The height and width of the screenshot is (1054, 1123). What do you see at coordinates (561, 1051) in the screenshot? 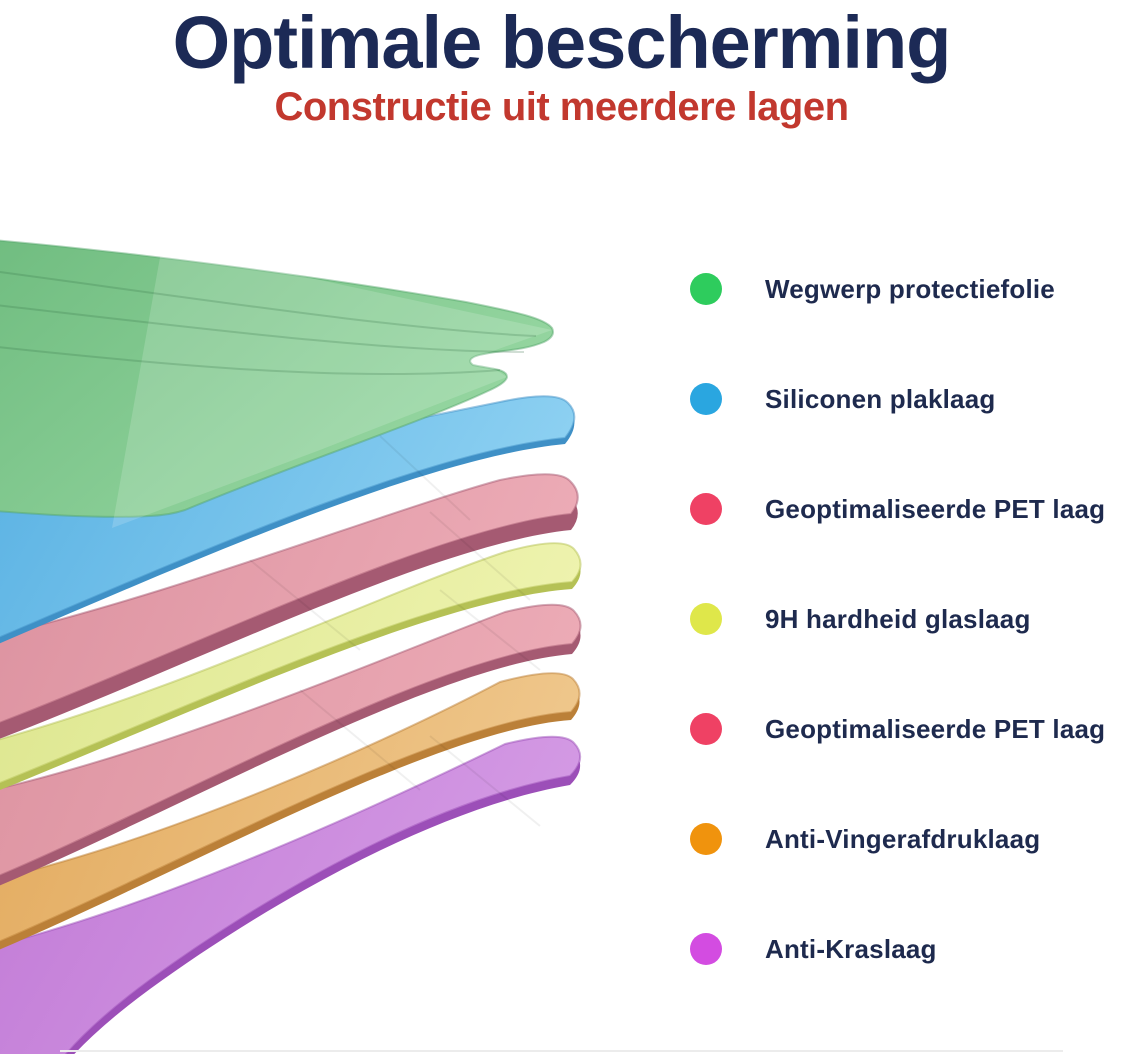
I see `bottom-divider` at bounding box center [561, 1051].